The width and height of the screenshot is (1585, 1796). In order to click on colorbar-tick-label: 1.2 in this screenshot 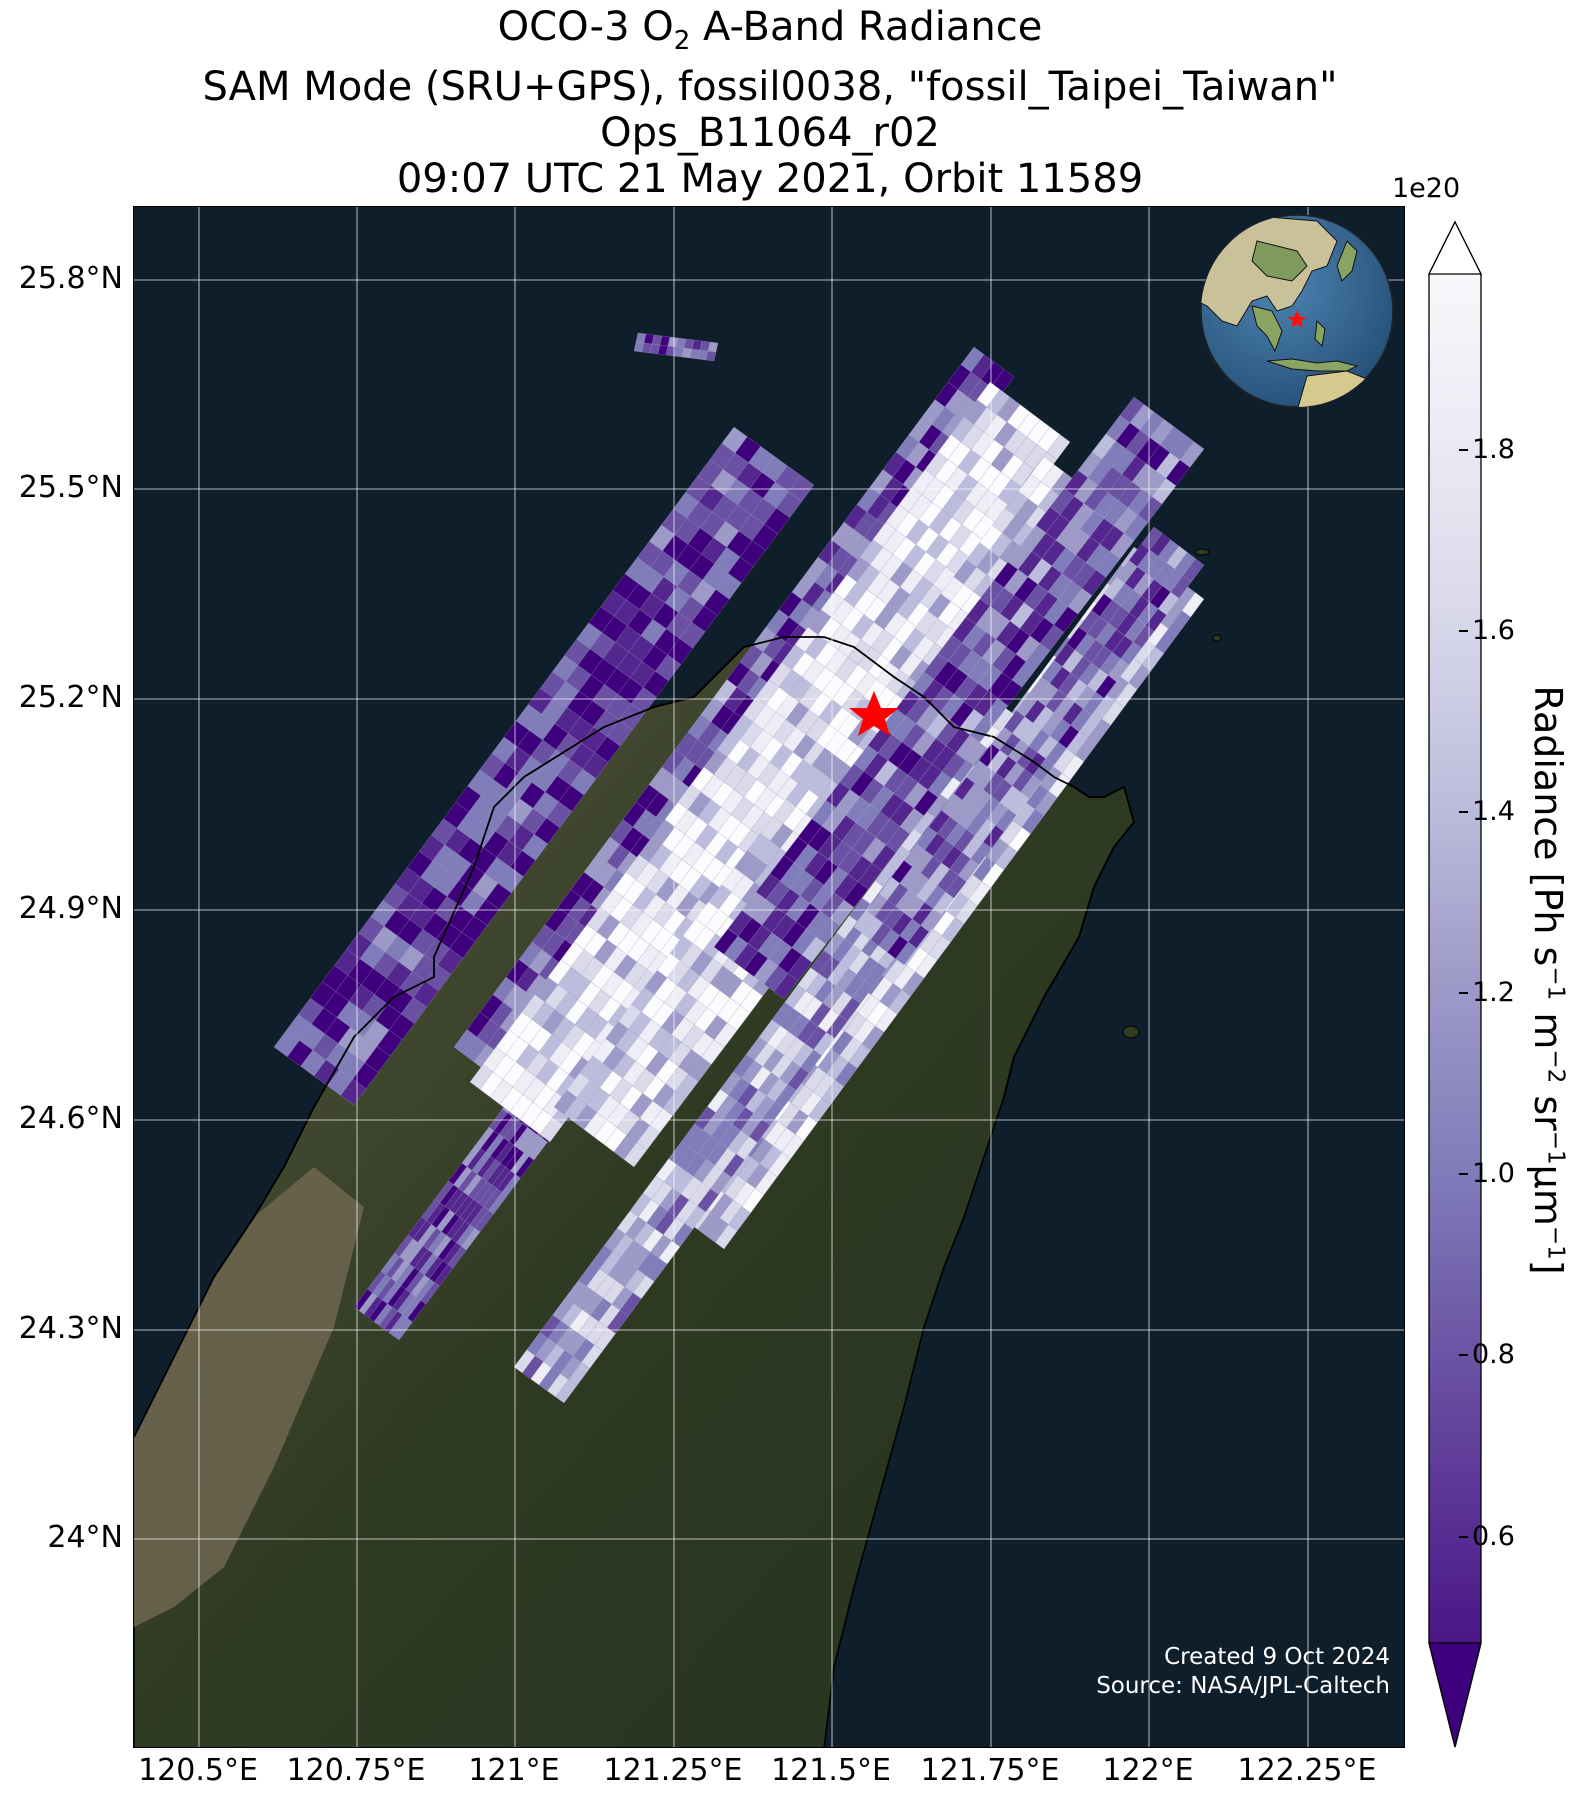, I will do `click(1493, 992)`.